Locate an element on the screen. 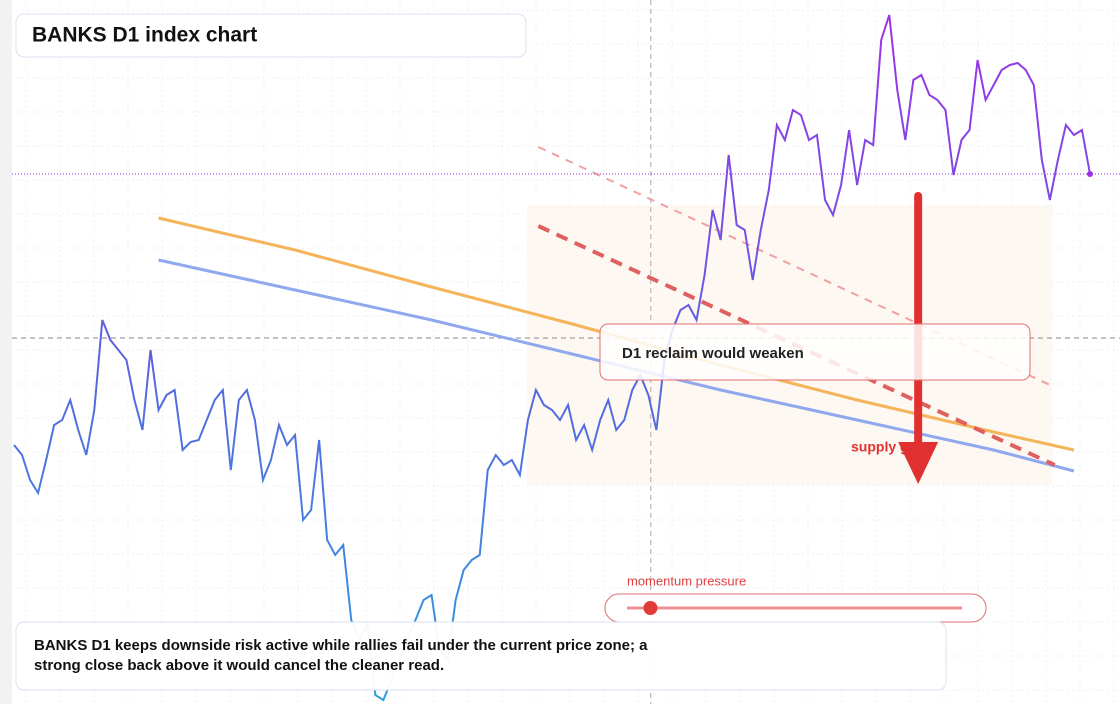 This screenshot has height=704, width=1120. last-price-dot is located at coordinates (1090, 174).